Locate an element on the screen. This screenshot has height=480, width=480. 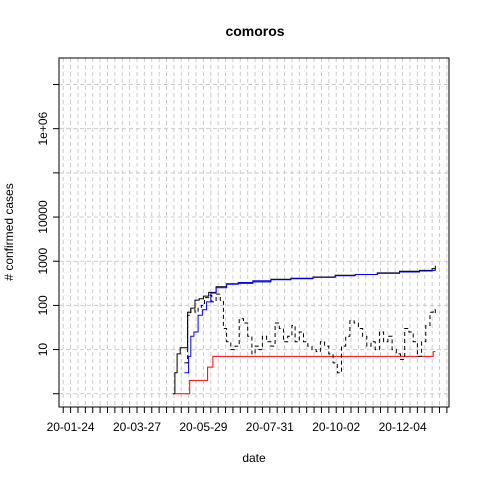
x-tick-label: 20-03-27 is located at coordinates (137, 427).